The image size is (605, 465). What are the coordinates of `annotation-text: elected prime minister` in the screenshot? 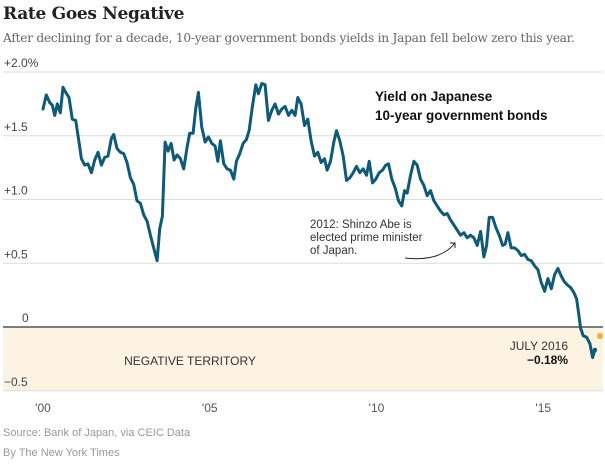 It's located at (366, 238).